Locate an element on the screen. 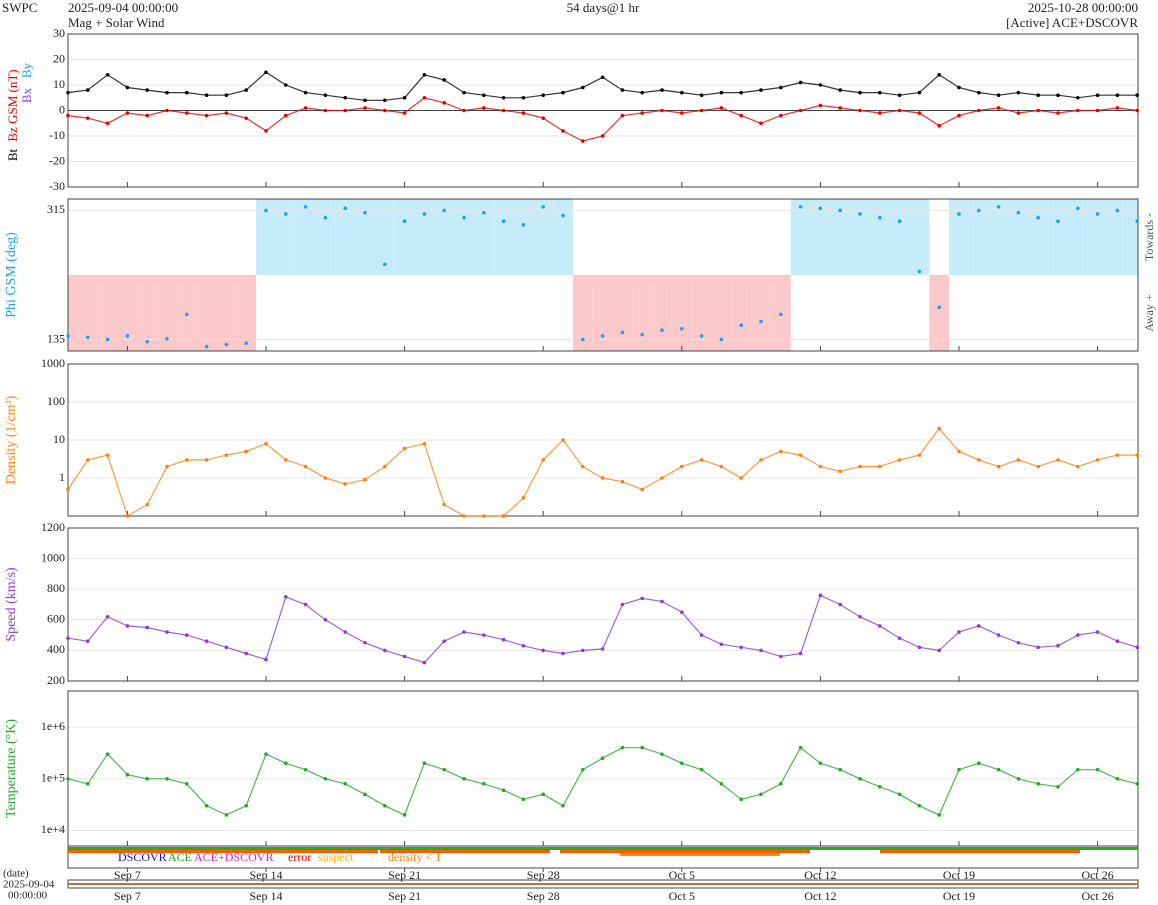 This screenshot has width=1158, height=905. x-tick-label: Oct 19 is located at coordinates (959, 896).